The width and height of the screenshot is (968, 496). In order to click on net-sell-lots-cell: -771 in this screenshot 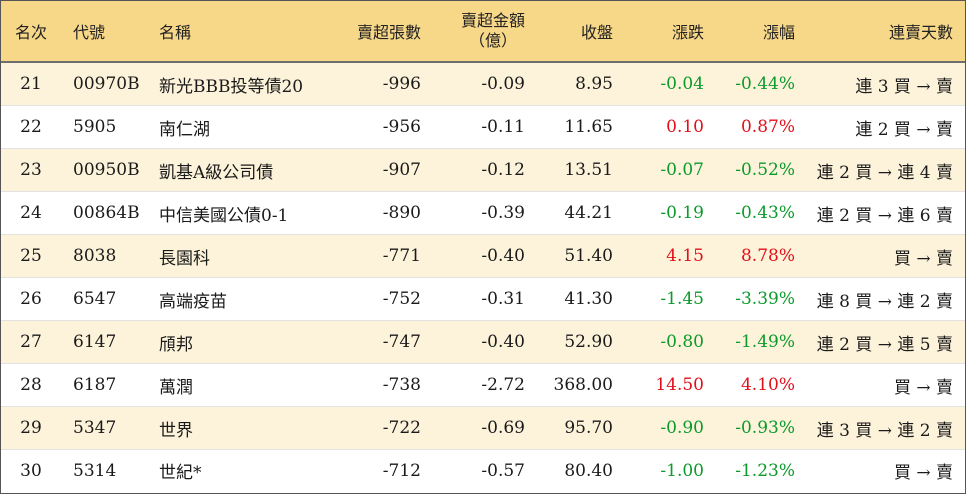, I will do `click(401, 256)`.